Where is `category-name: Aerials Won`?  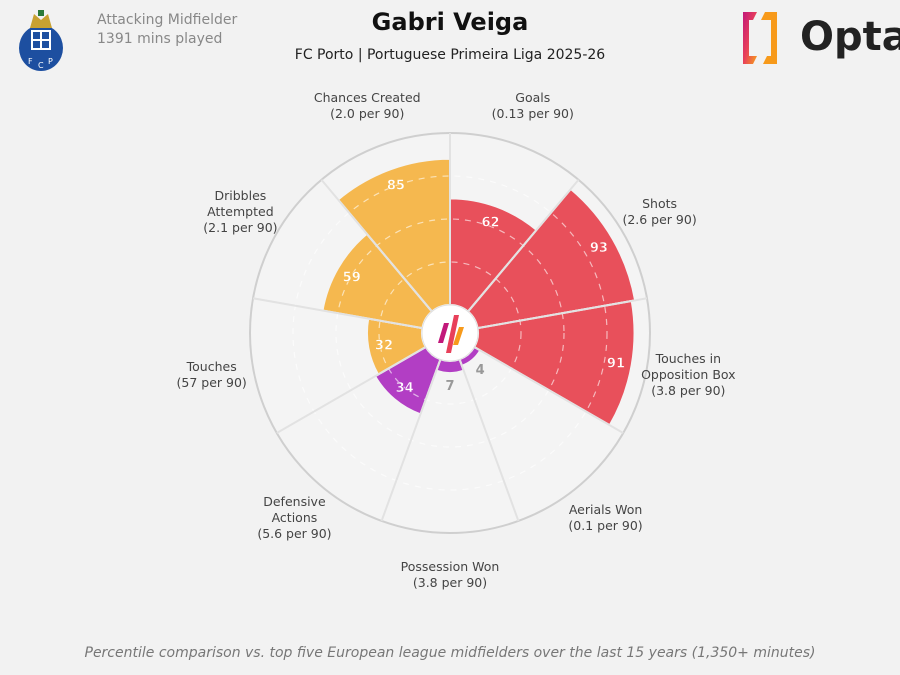
category-name: Aerials Won is located at coordinates (605, 510).